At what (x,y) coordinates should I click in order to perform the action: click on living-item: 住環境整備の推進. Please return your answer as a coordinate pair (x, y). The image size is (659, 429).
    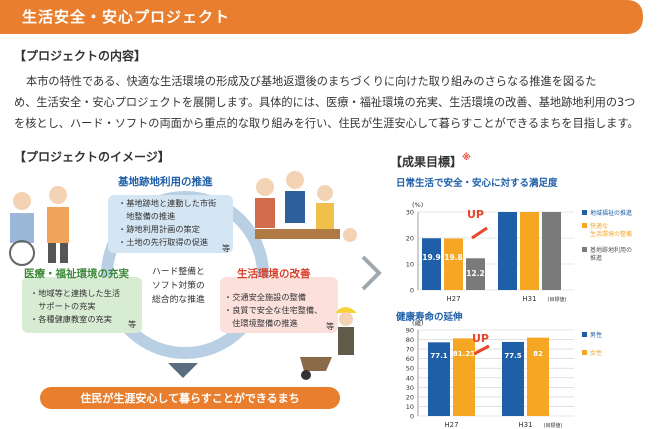
    Looking at the image, I should click on (261, 323).